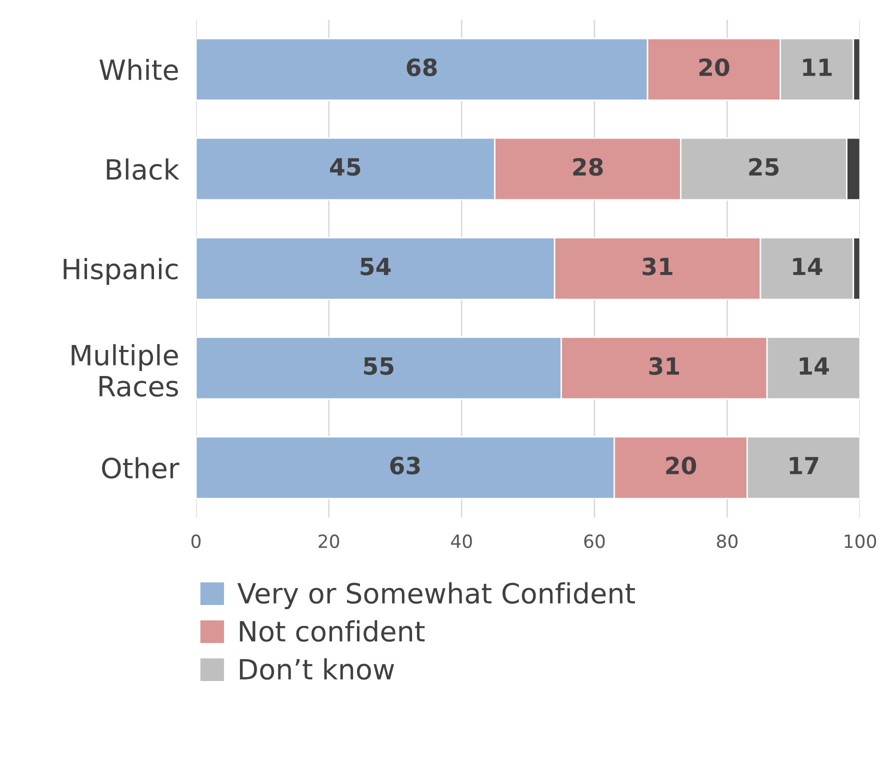  What do you see at coordinates (125, 370) in the screenshot?
I see `y-tick-label: Multiple Races` at bounding box center [125, 370].